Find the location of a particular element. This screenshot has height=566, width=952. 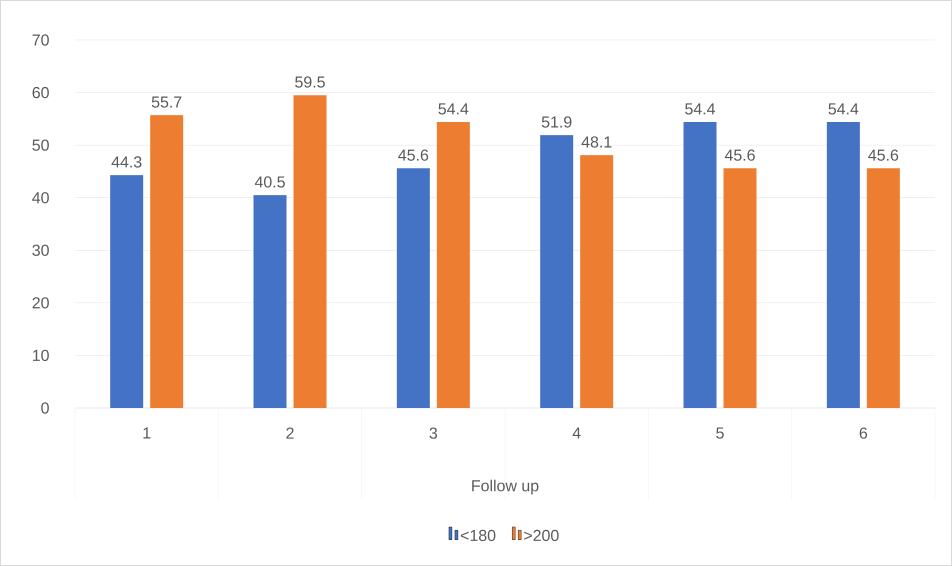

x-axis-title: Follow up is located at coordinates (505, 487).